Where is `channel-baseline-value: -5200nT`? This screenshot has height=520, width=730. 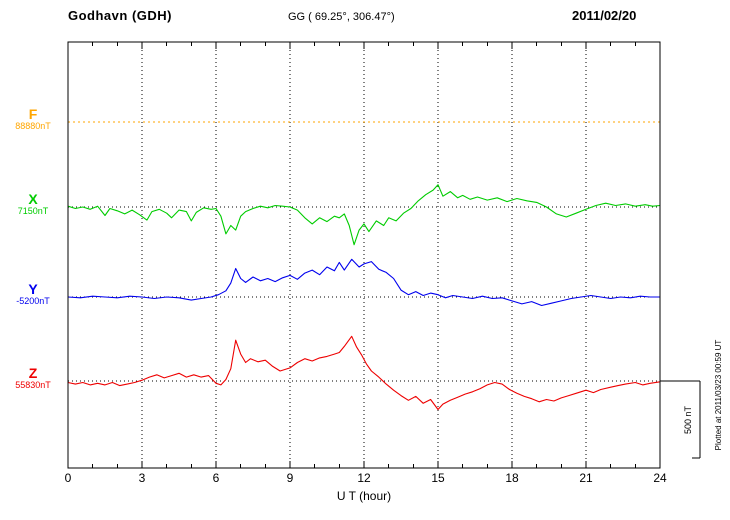 channel-baseline-value: -5200nT is located at coordinates (33, 301).